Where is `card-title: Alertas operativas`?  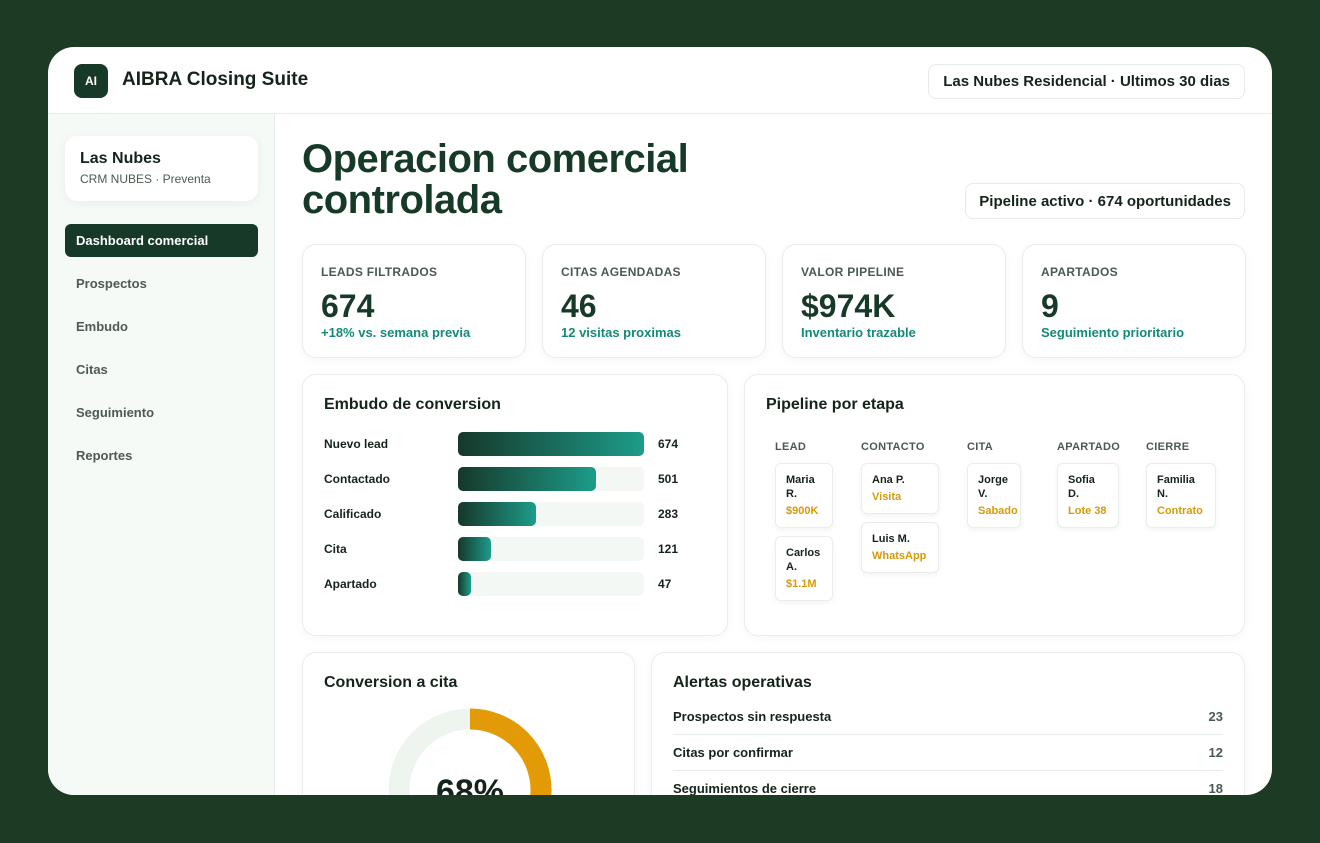
card-title: Alertas operativas is located at coordinates (742, 682).